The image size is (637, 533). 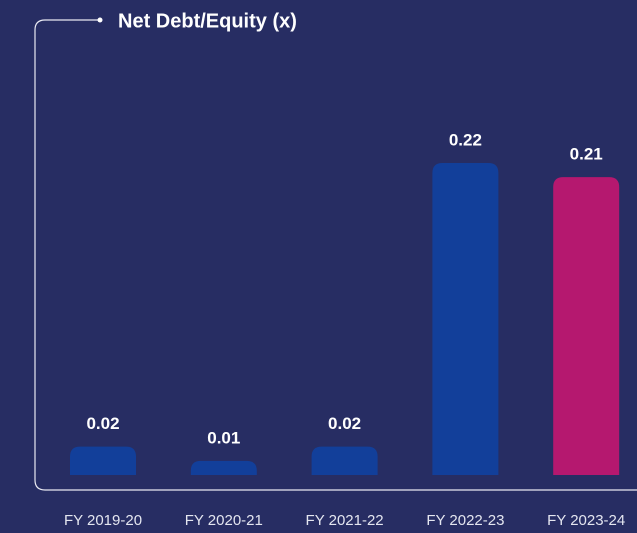 What do you see at coordinates (465, 139) in the screenshot?
I see `value-label: 0.22` at bounding box center [465, 139].